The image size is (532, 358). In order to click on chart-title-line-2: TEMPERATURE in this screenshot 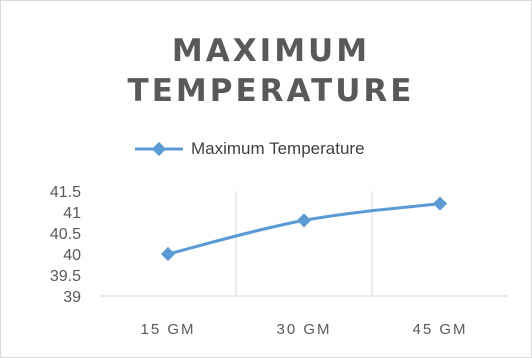, I will do `click(271, 91)`.